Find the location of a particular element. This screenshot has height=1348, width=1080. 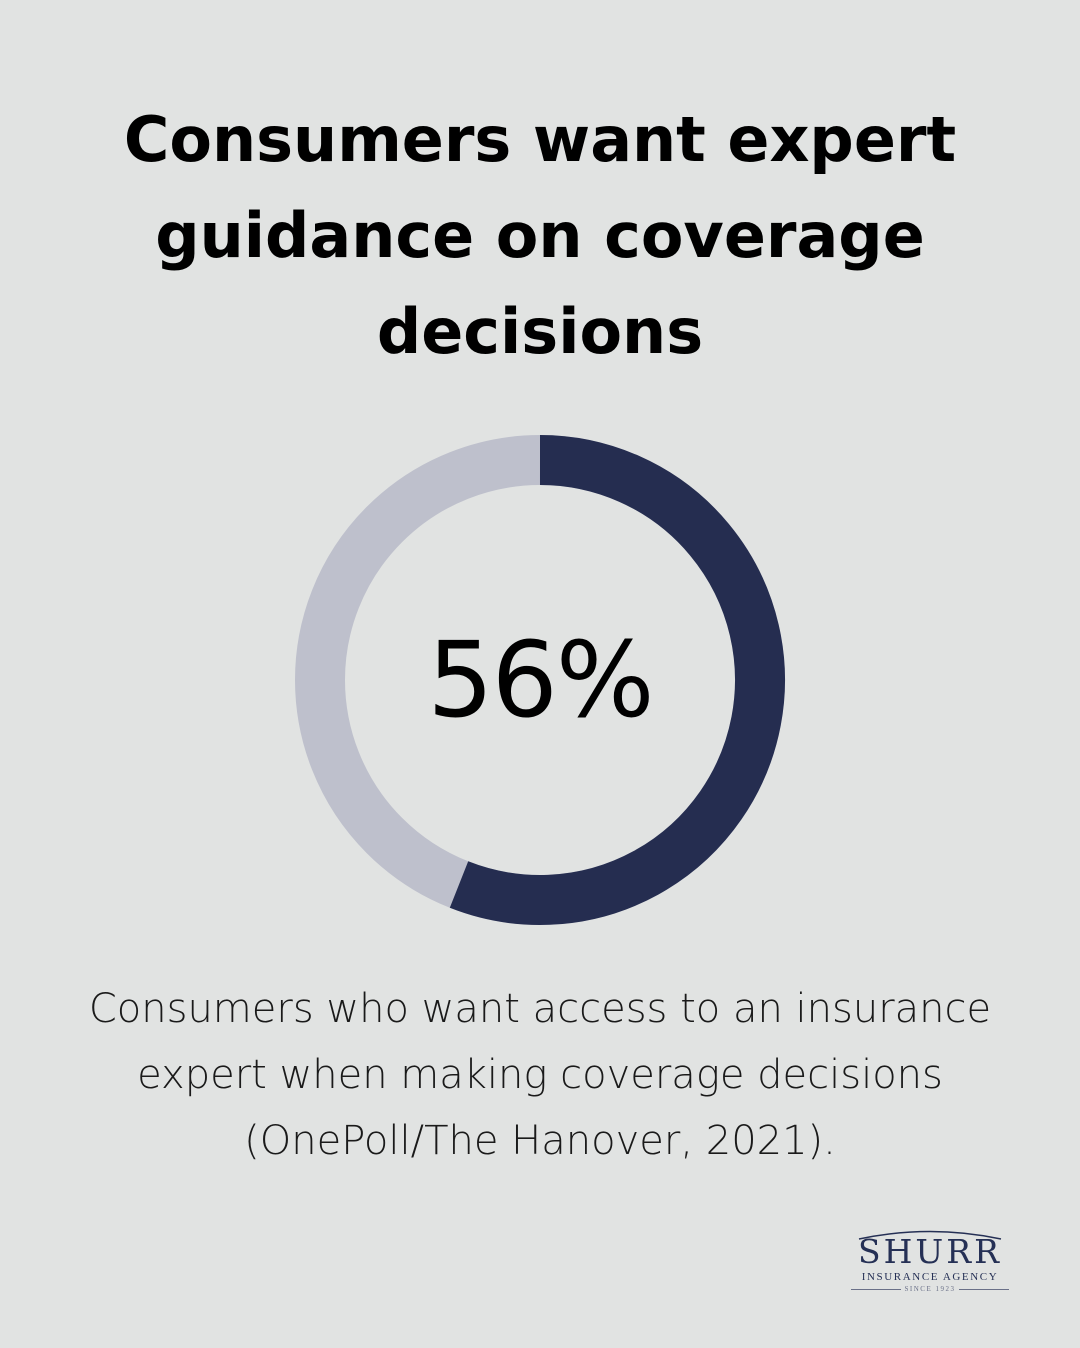

logo-name: SHURR is located at coordinates (930, 1251).